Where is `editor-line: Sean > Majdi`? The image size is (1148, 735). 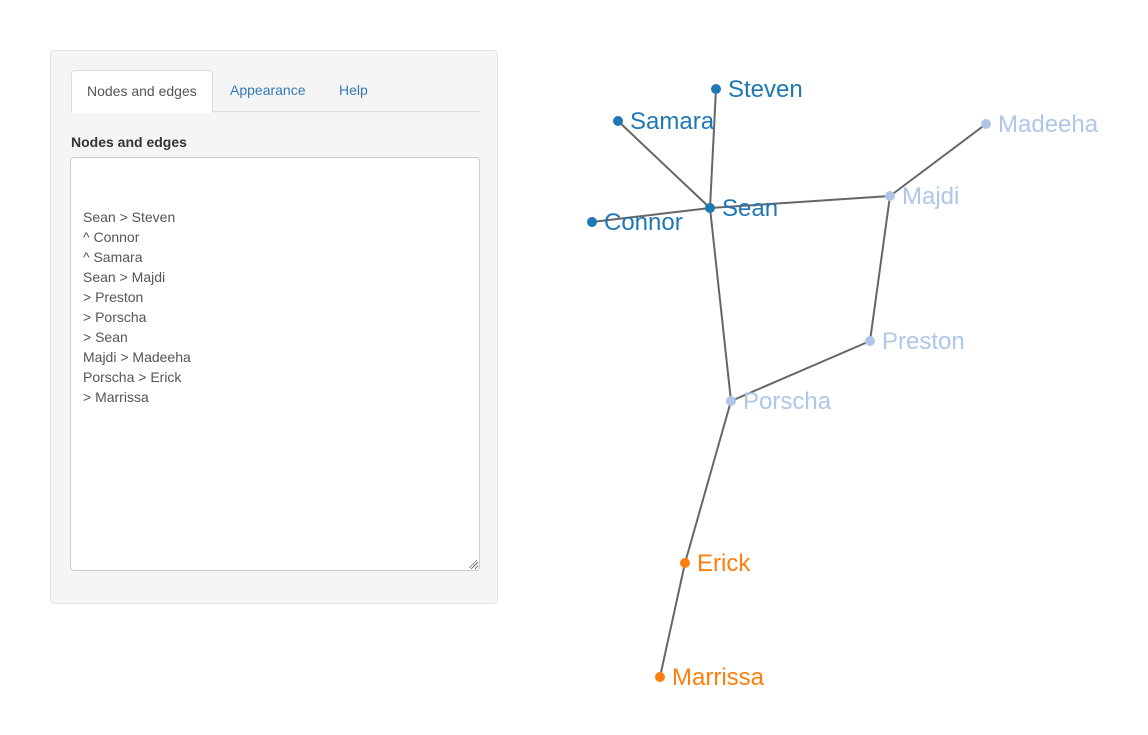 editor-line: Sean > Majdi is located at coordinates (124, 277).